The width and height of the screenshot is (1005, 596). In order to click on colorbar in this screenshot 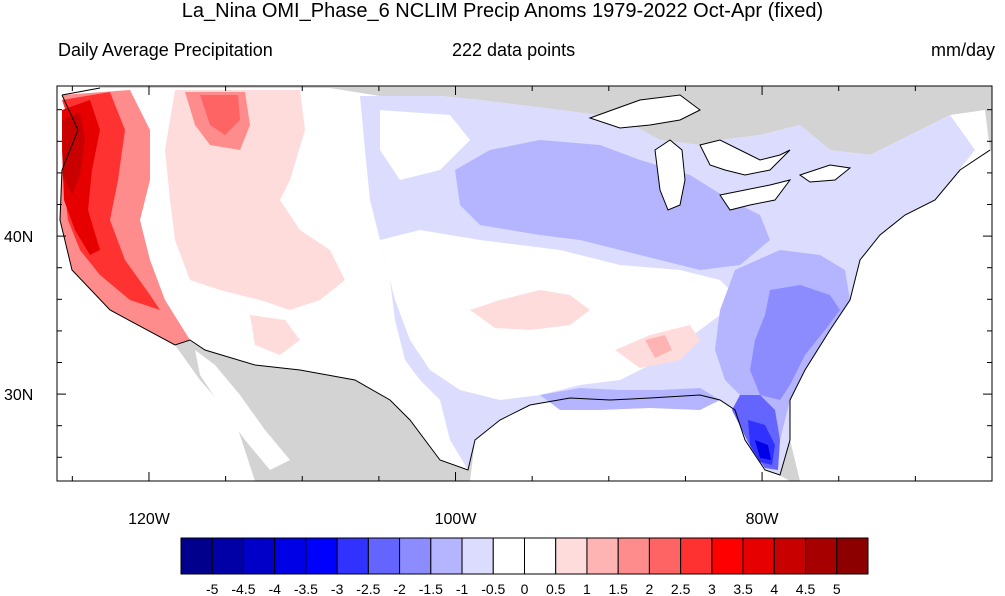, I will do `click(524, 556)`.